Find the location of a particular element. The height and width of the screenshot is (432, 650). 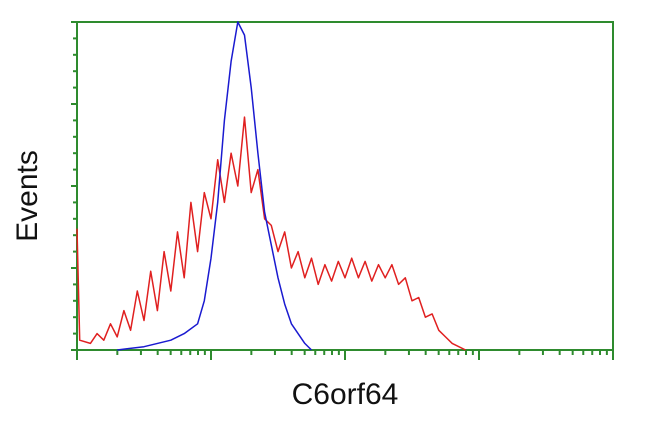

x-axis-label: C6orf64 is located at coordinates (345, 394).